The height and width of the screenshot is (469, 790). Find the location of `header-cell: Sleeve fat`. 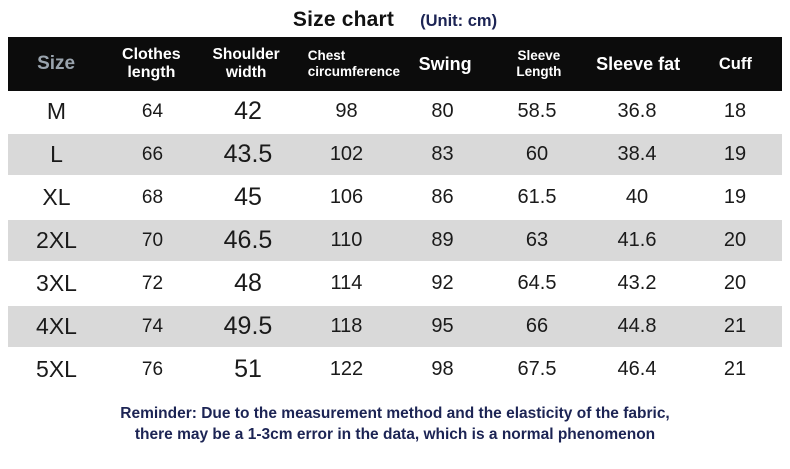

header-cell: Sleeve fat is located at coordinates (638, 63).